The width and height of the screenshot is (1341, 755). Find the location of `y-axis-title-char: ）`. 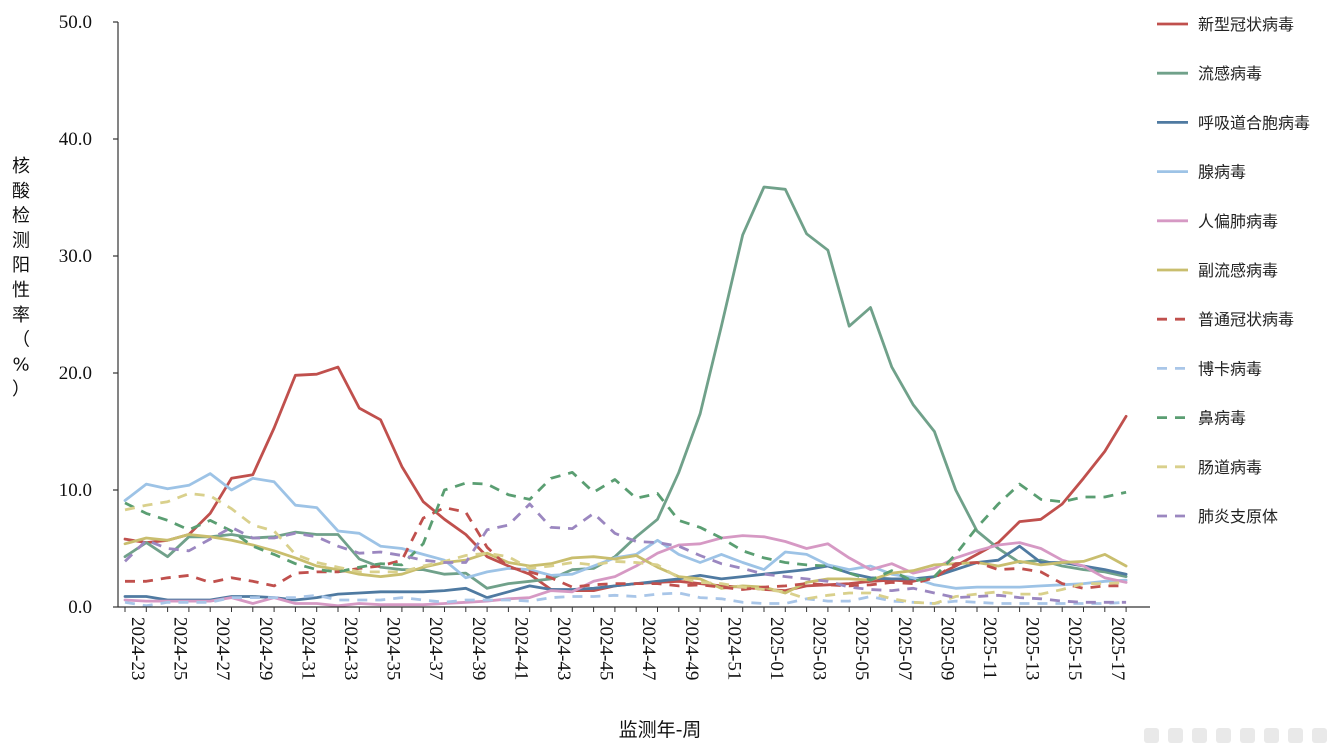

y-axis-title-char: ） is located at coordinates (21, 389).